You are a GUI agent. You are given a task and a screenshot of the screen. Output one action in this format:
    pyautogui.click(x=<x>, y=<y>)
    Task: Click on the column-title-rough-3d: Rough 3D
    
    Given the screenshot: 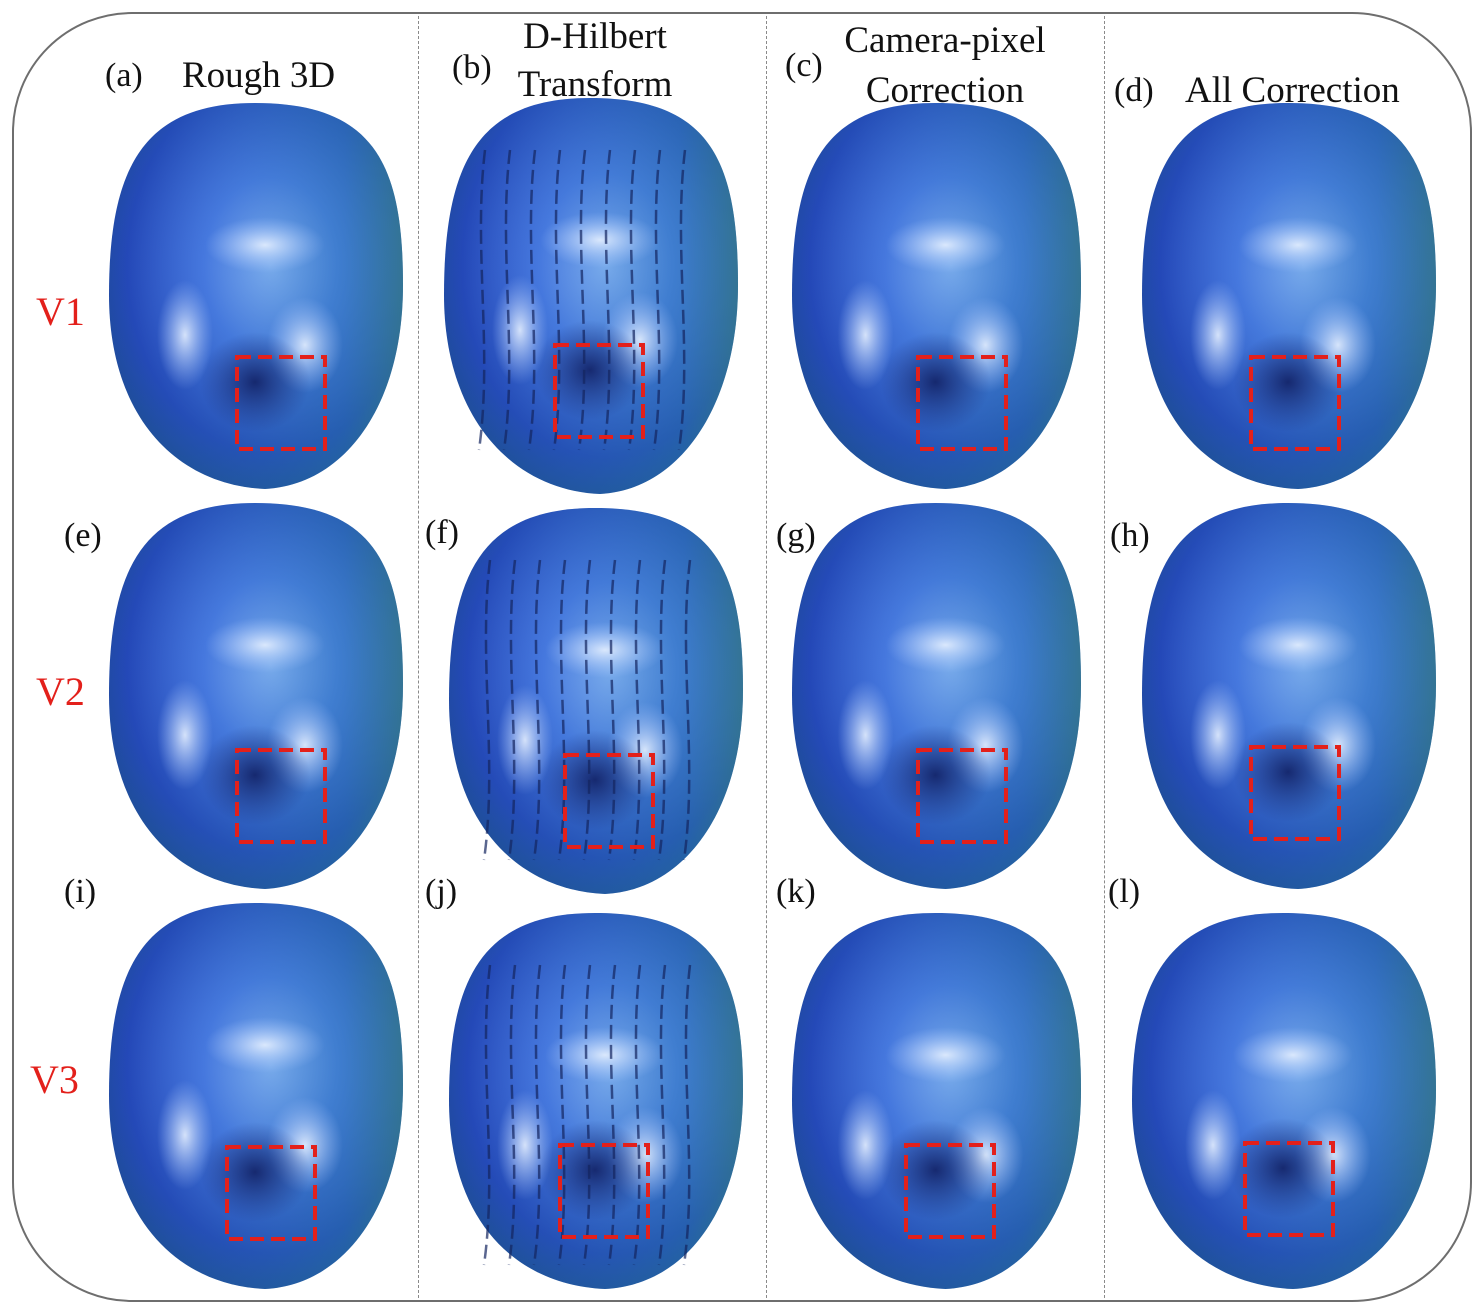 What is the action you would take?
    pyautogui.click(x=259, y=75)
    